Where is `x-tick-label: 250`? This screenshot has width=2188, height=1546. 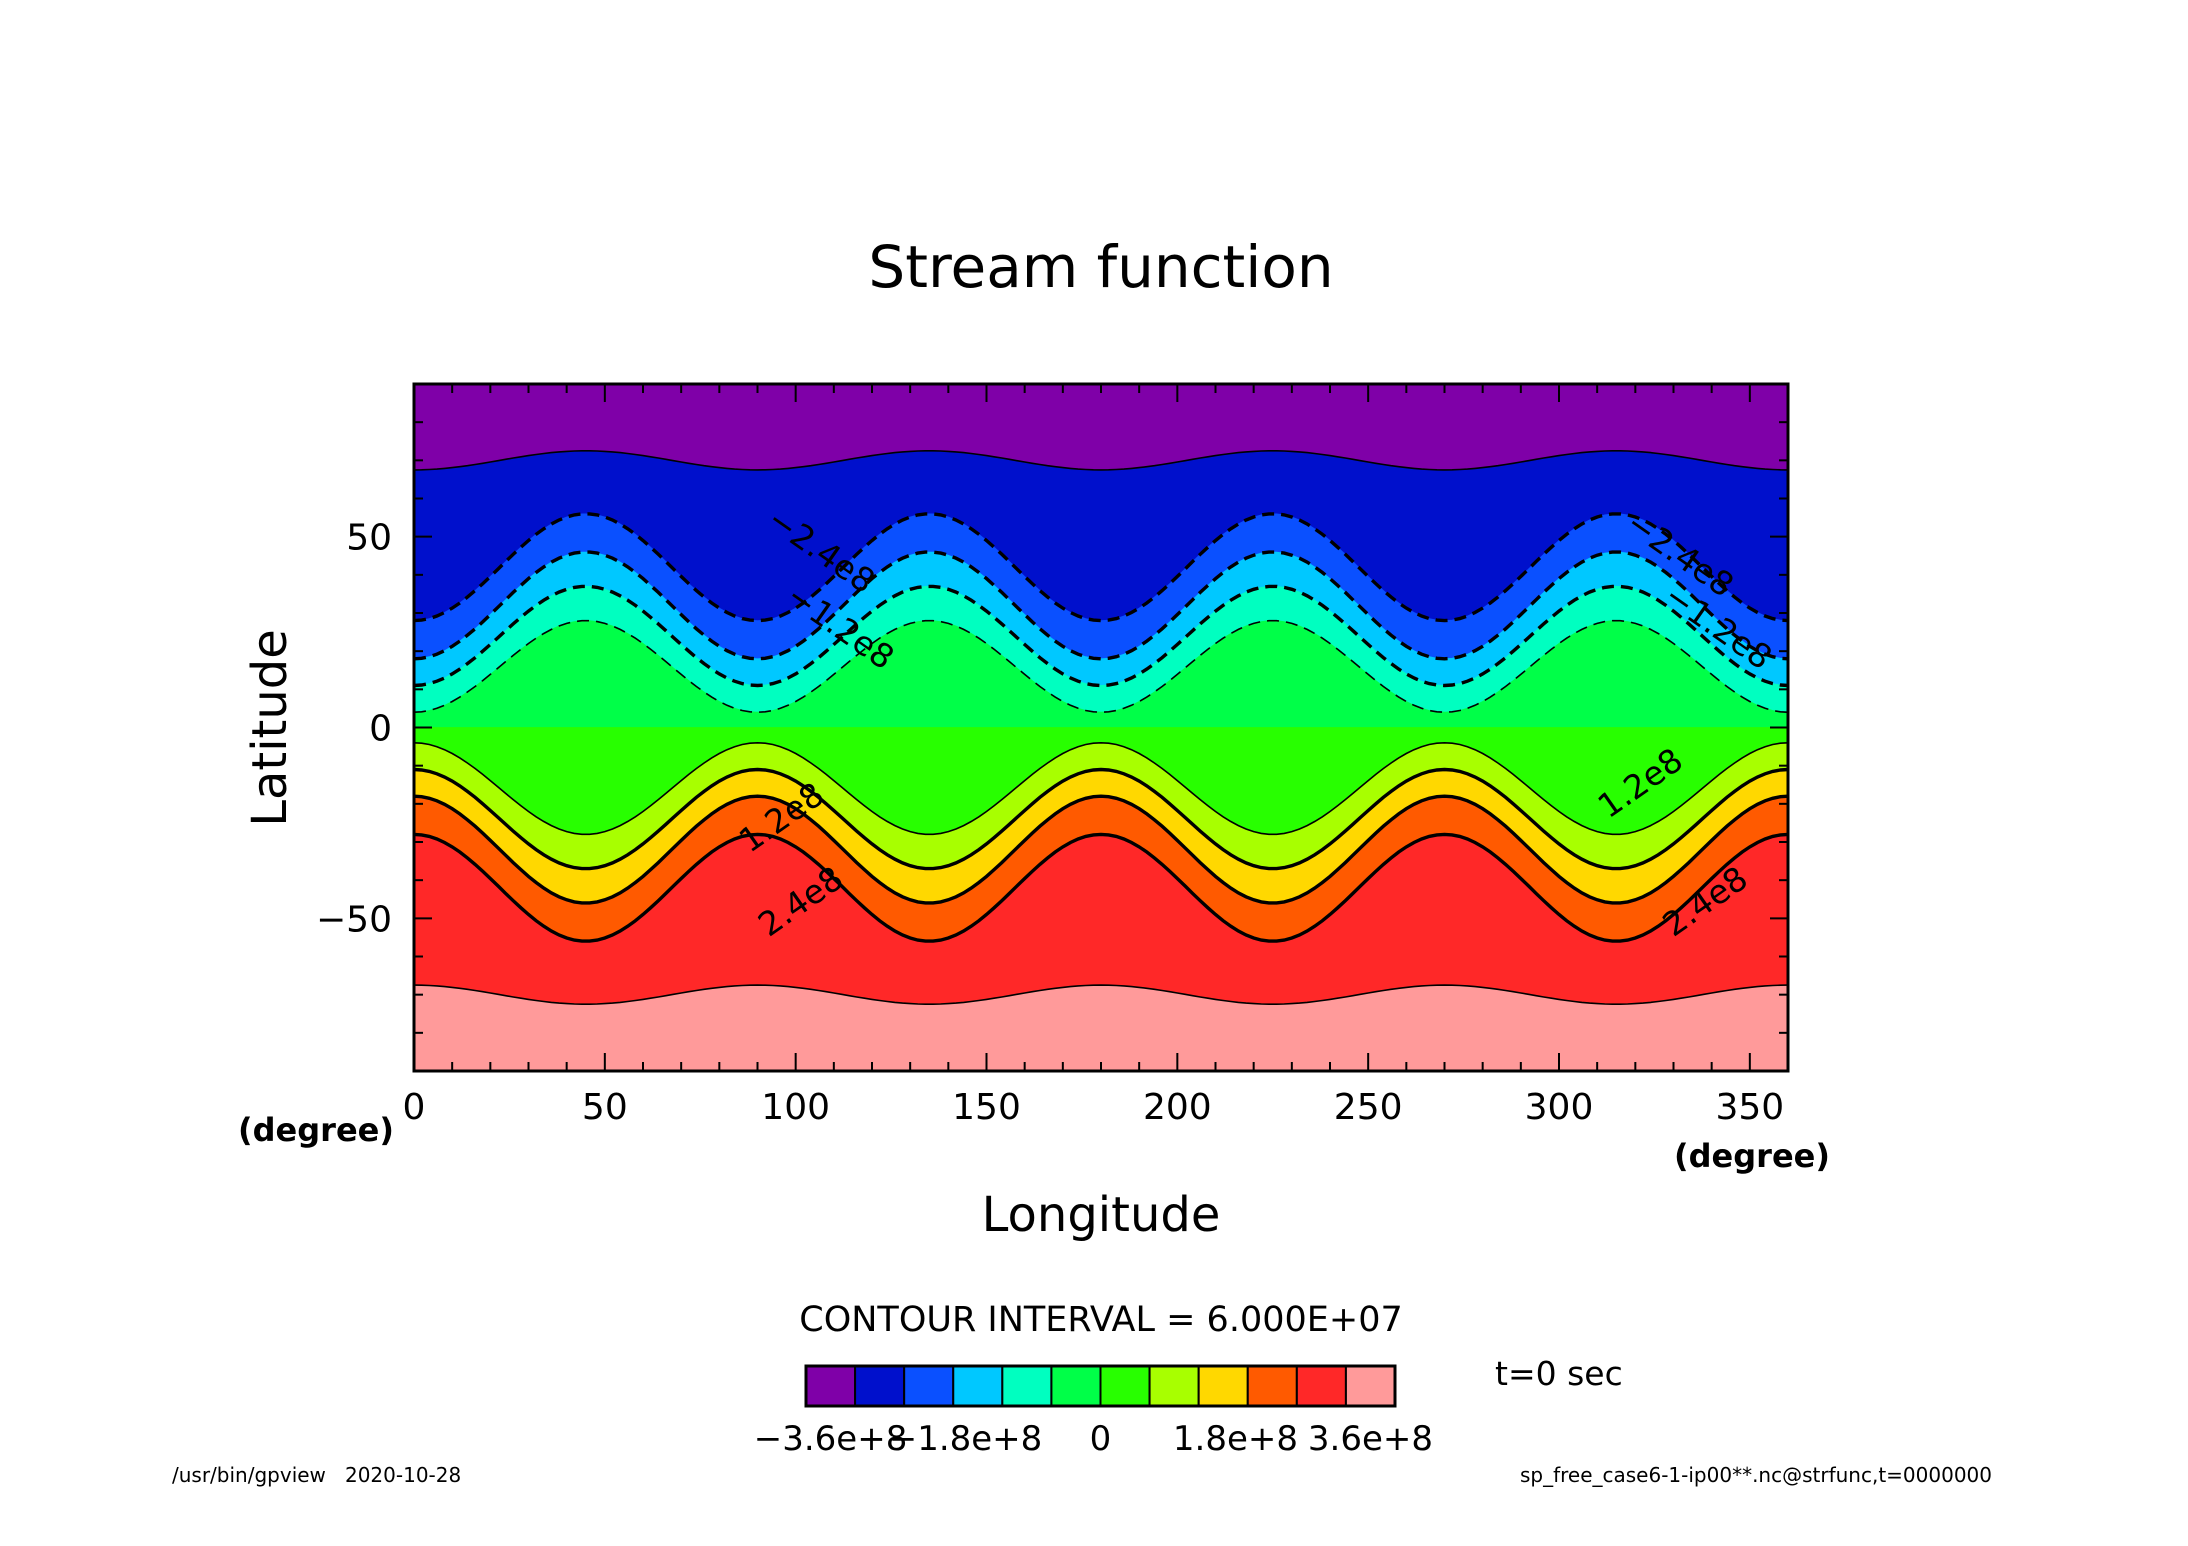 x-tick-label: 250 is located at coordinates (1368, 1107).